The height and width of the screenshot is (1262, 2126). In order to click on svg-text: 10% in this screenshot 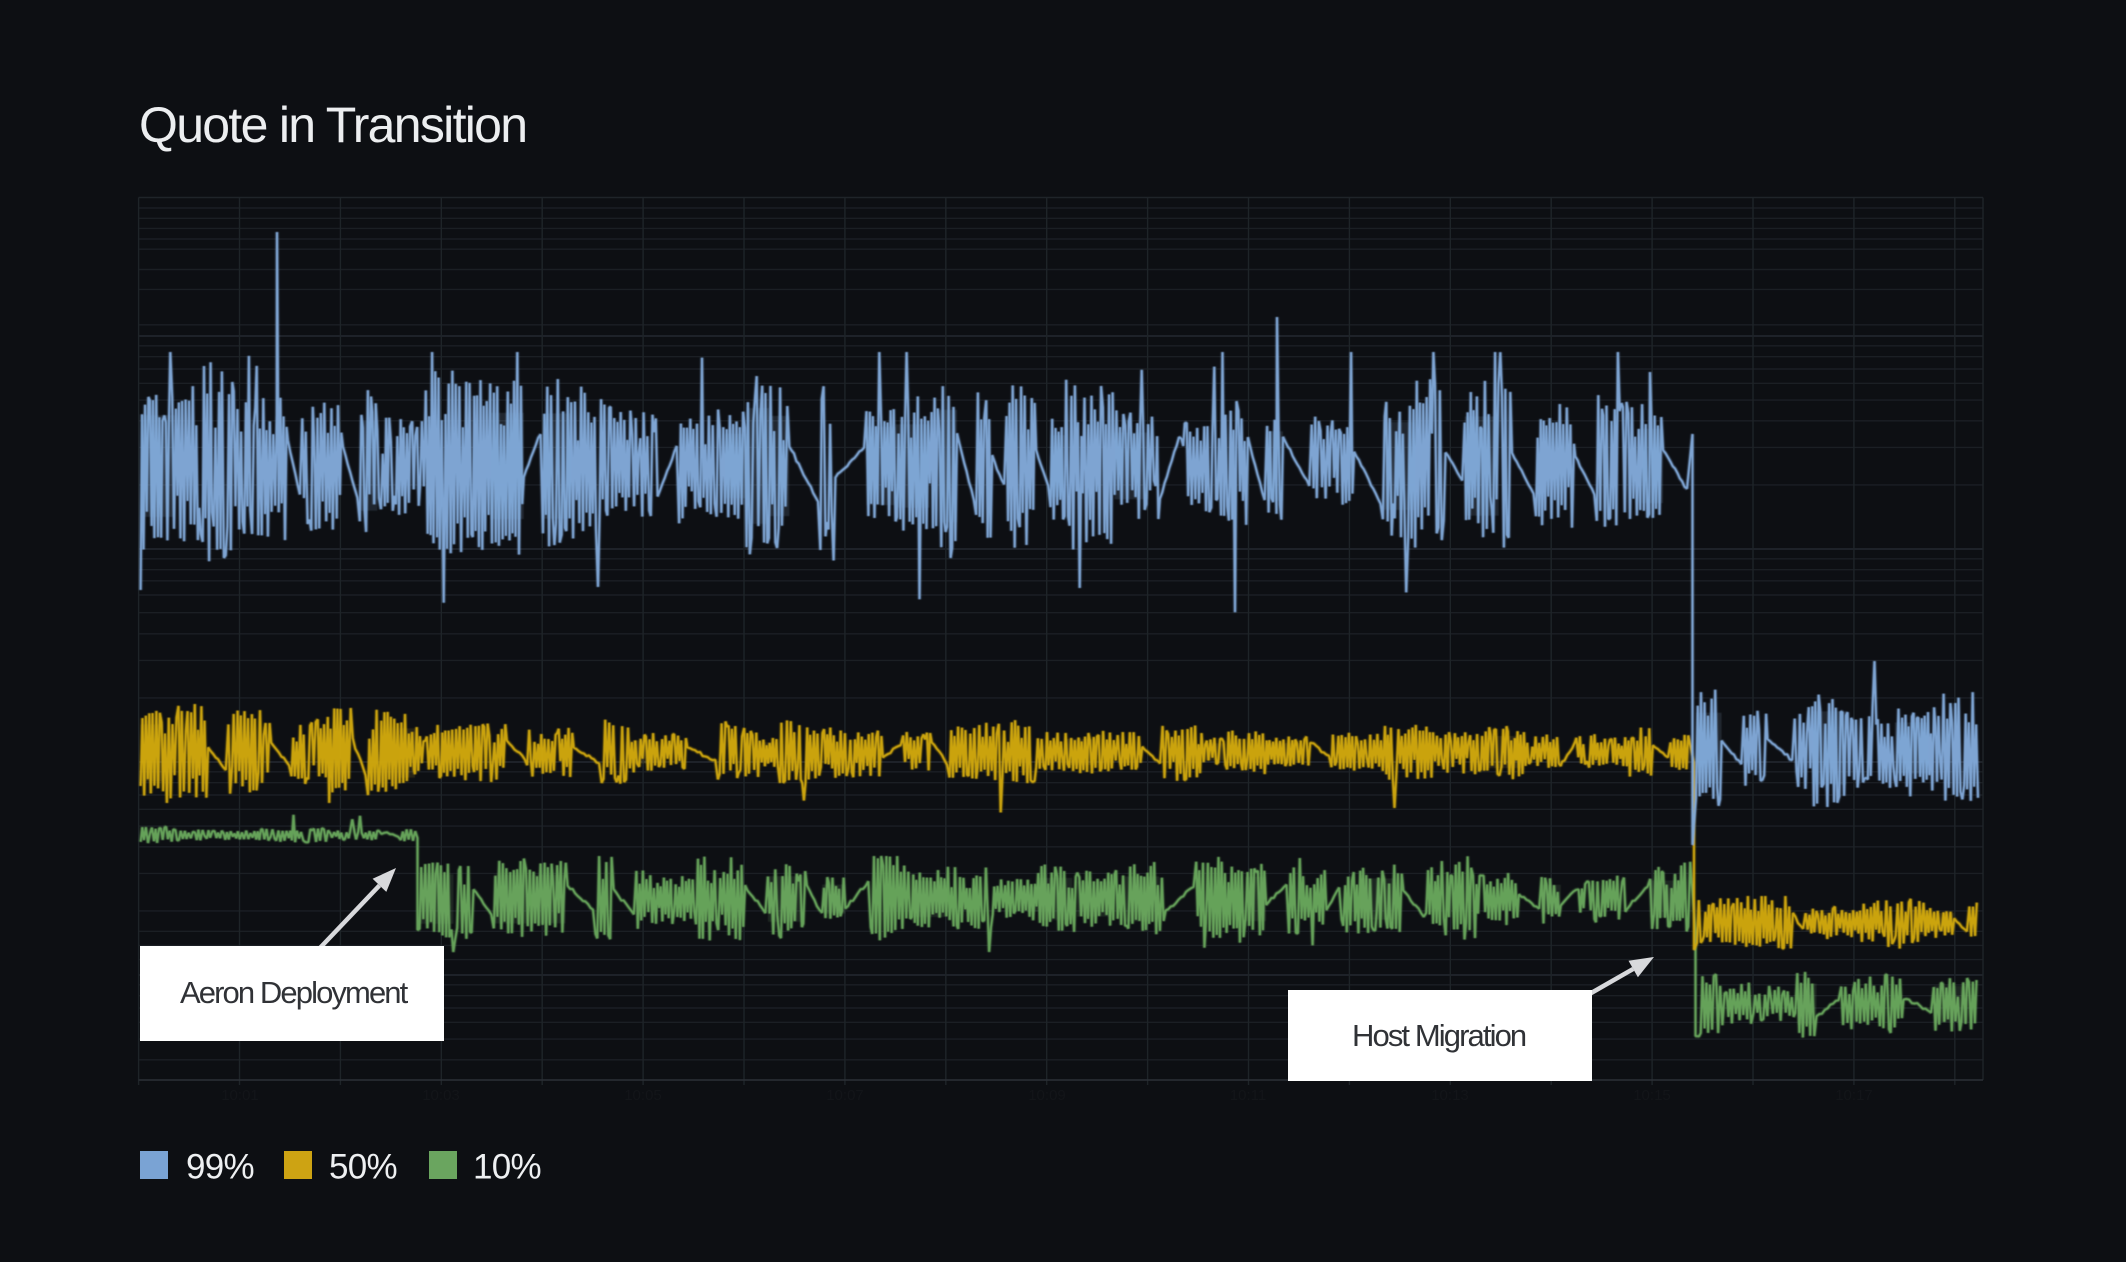, I will do `click(507, 1167)`.